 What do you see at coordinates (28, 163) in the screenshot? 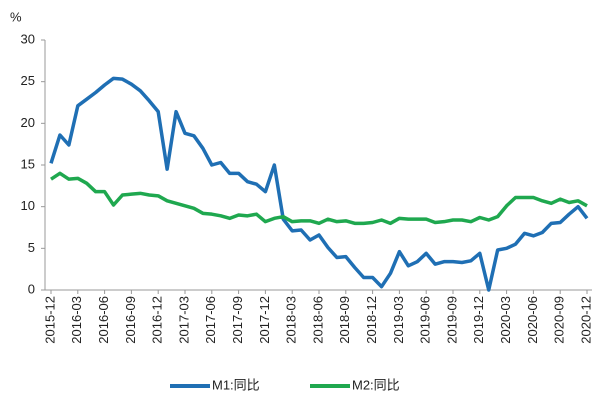
I see `y-tick-label: 15` at bounding box center [28, 163].